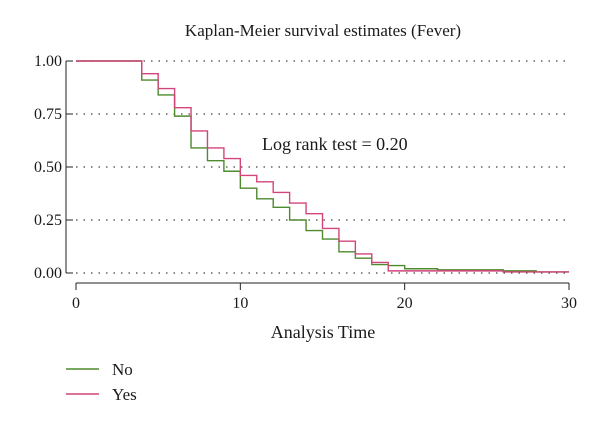  What do you see at coordinates (48, 273) in the screenshot?
I see `y-tick-label: 0.00` at bounding box center [48, 273].